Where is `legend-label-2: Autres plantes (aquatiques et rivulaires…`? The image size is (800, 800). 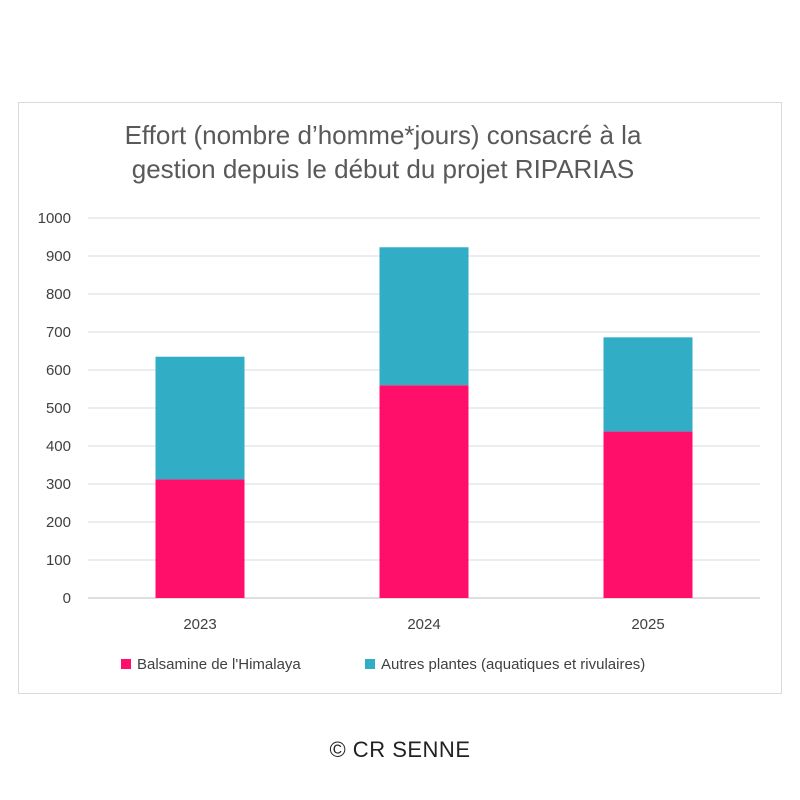
legend-label-2: Autres plantes (aquatiques et rivulaires… is located at coordinates (513, 664).